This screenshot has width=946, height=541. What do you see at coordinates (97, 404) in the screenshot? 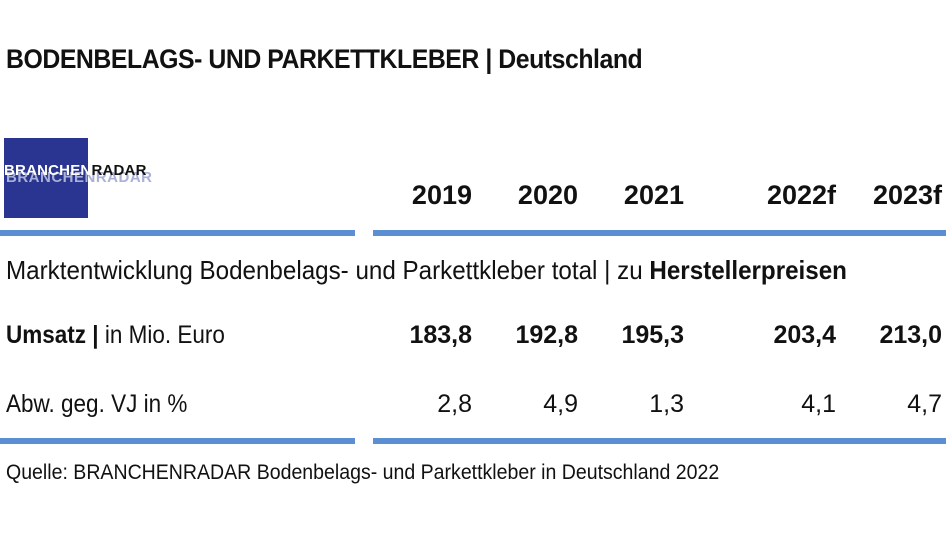
I see `row-label-abweichung: Abw. geg. VJ in %` at bounding box center [97, 404].